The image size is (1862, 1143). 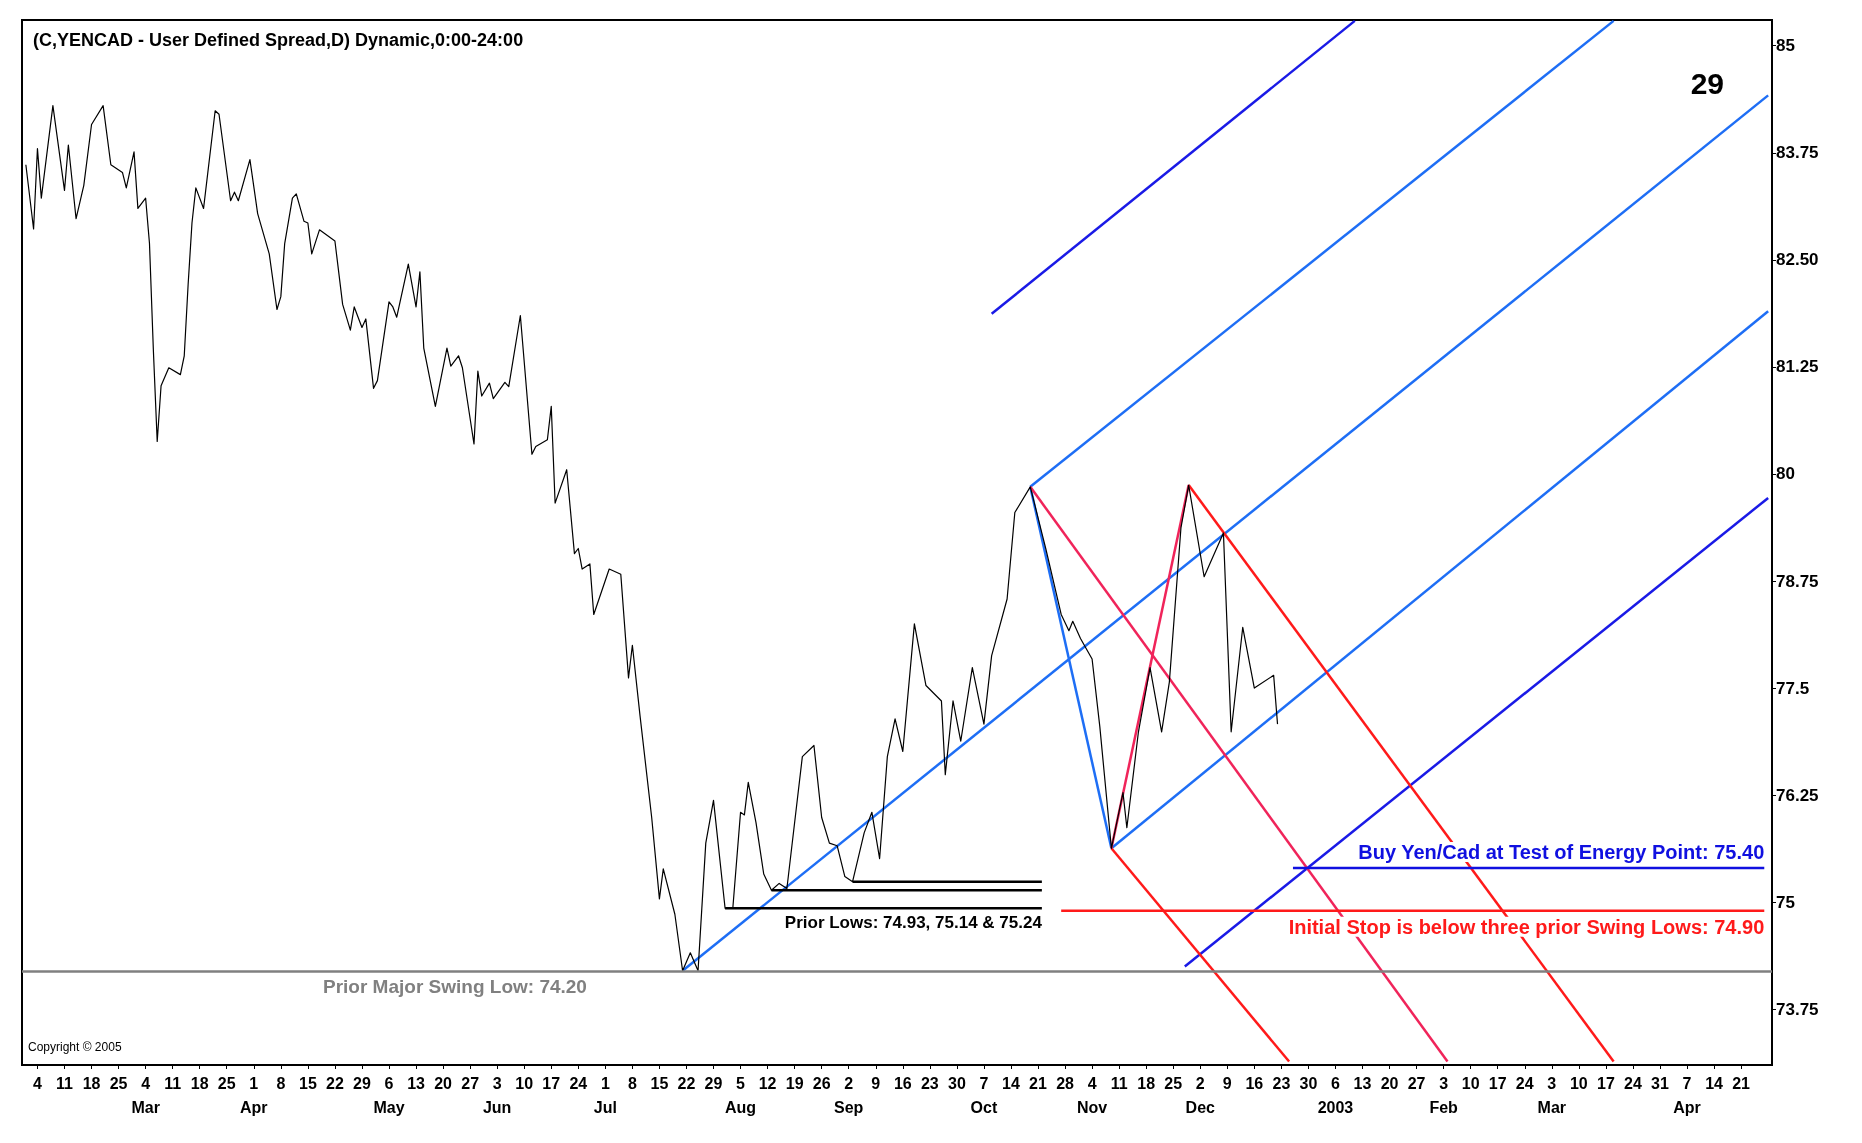 What do you see at coordinates (254, 1095) in the screenshot?
I see `x-tick-label: 1 Apr` at bounding box center [254, 1095].